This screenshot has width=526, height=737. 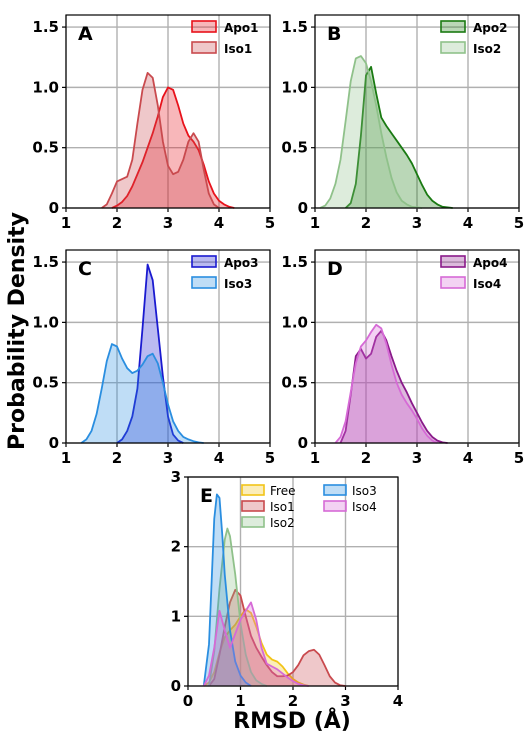 I want to click on legend-swatch-apo1, so click(x=204, y=26).